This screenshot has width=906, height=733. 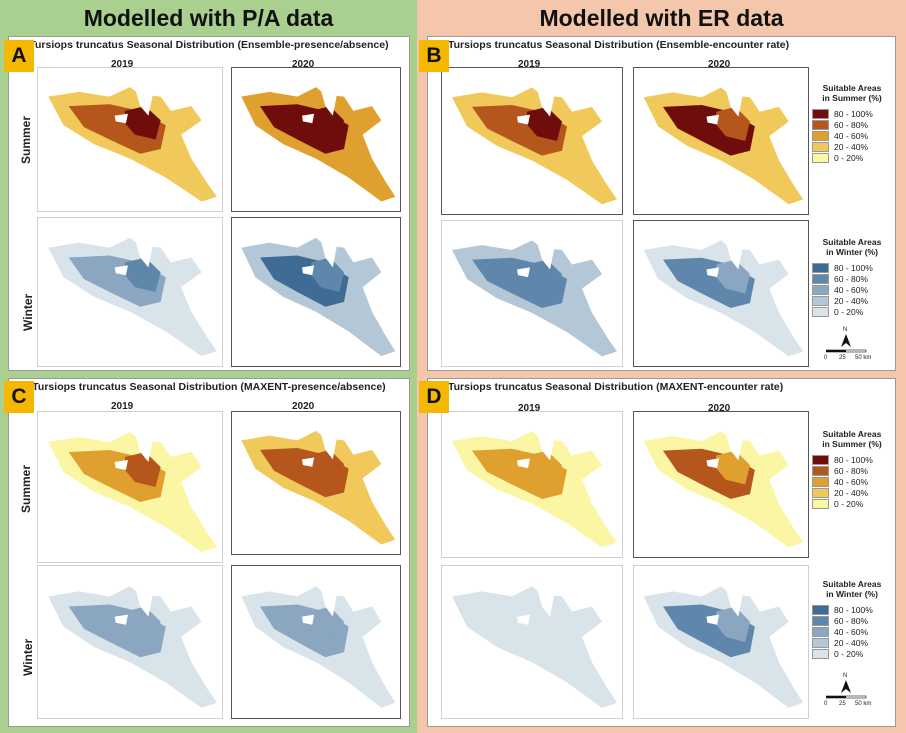 I want to click on scale-tick: 50 km, so click(x=863, y=358).